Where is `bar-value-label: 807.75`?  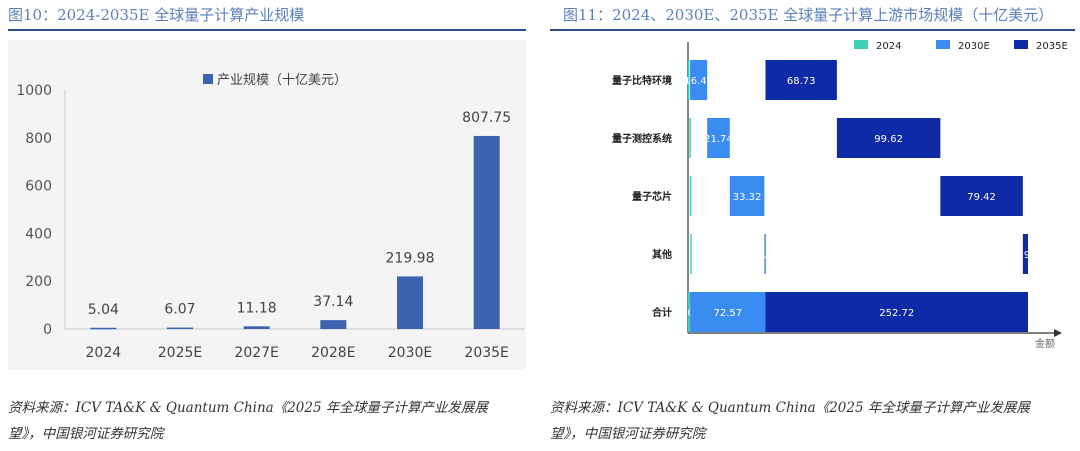 bar-value-label: 807.75 is located at coordinates (486, 118).